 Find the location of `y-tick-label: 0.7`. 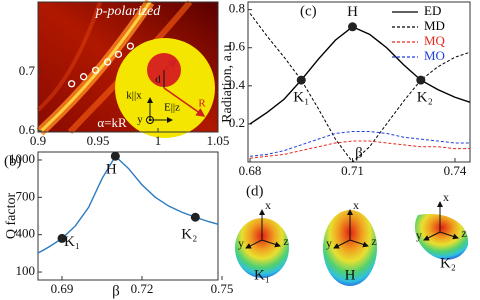

y-tick-label: 0.7 is located at coordinates (27, 70).